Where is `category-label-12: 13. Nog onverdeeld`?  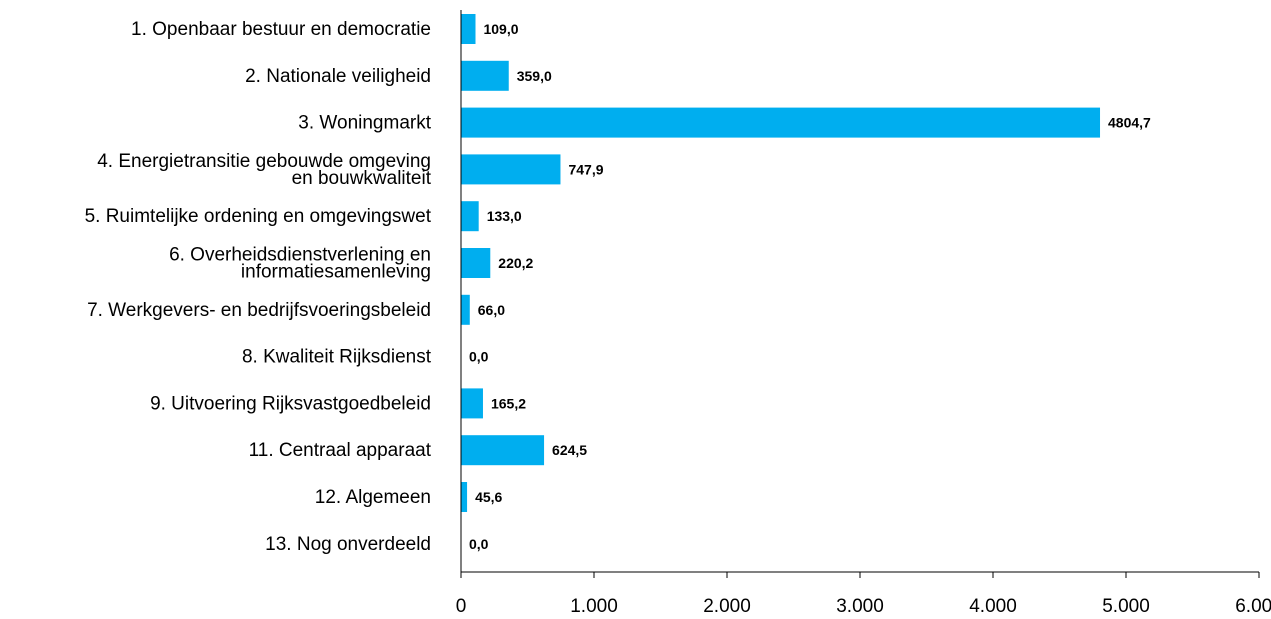
category-label-12: 13. Nog onverdeeld is located at coordinates (348, 544).